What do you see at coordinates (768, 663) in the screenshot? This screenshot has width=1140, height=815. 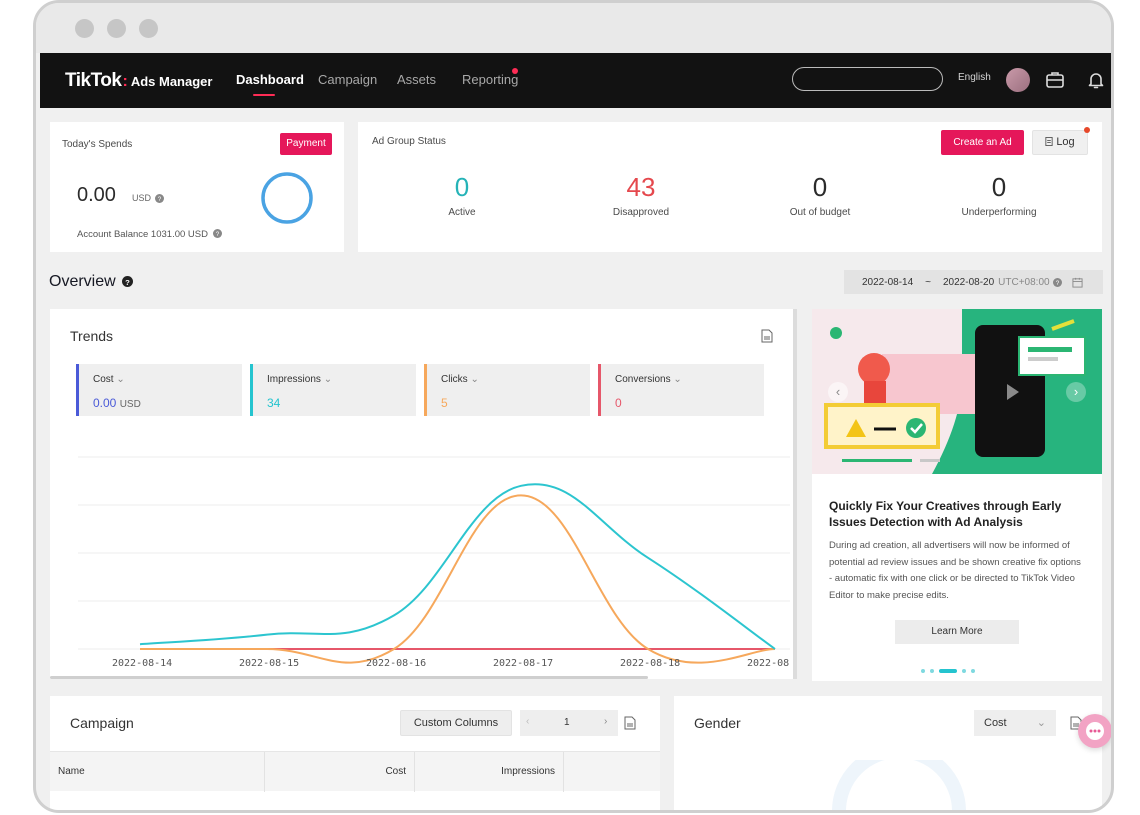 I see `x-tick-label: 2022-08-` at bounding box center [768, 663].